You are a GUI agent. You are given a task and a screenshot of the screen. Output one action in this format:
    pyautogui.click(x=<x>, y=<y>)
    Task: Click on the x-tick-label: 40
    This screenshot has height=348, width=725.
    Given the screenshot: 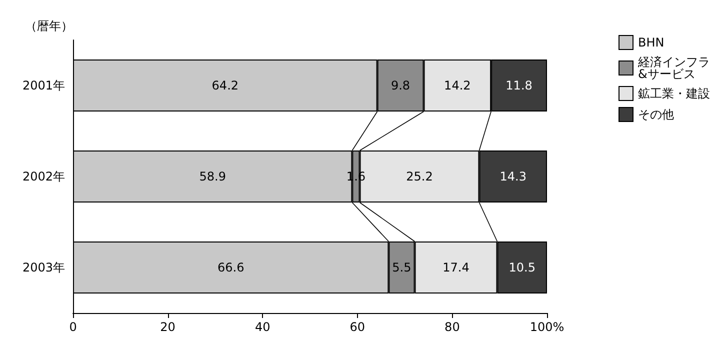 What is the action you would take?
    pyautogui.click(x=262, y=327)
    